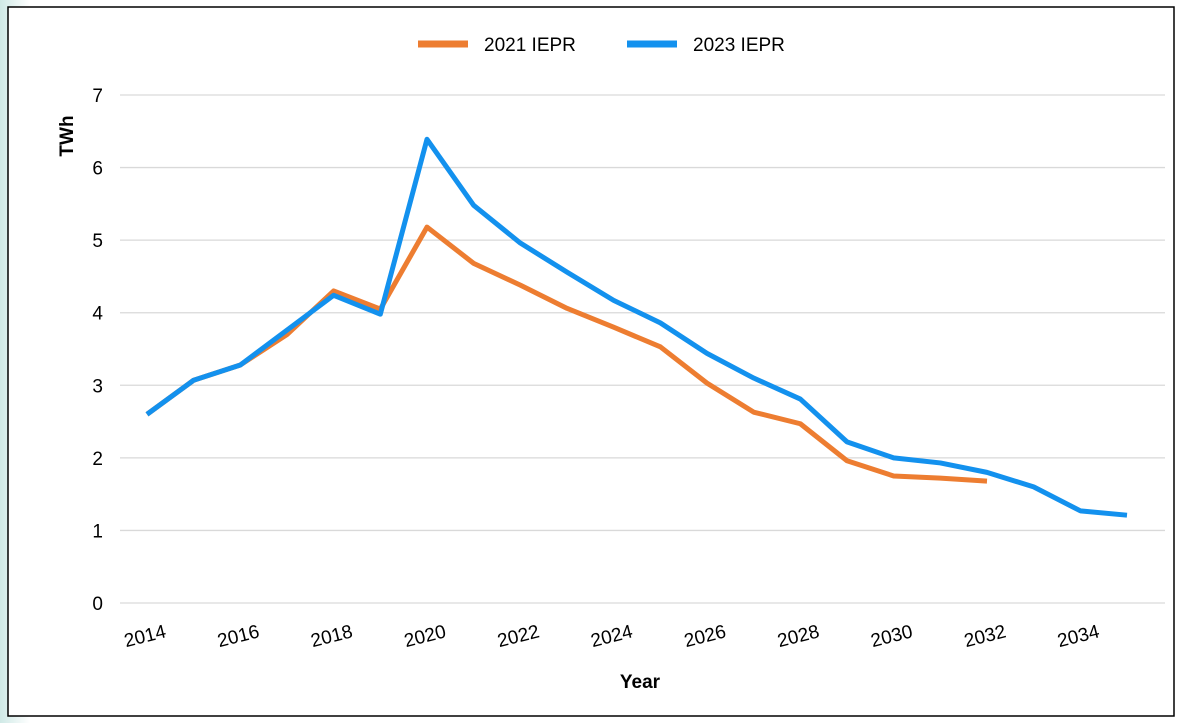 The width and height of the screenshot is (1183, 723). I want to click on legend-label: 2021 IEPR, so click(530, 45).